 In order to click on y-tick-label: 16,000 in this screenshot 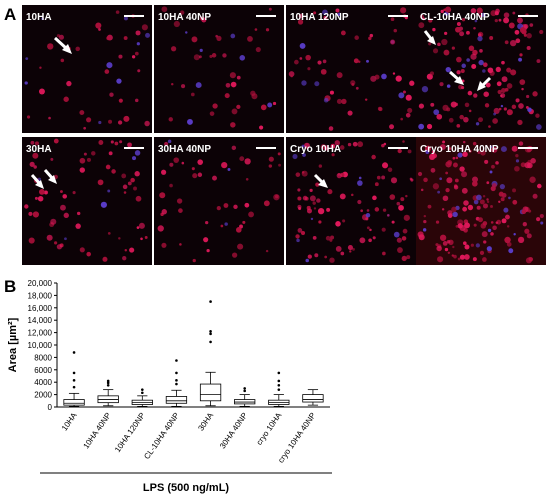, I will do `click(40, 308)`.